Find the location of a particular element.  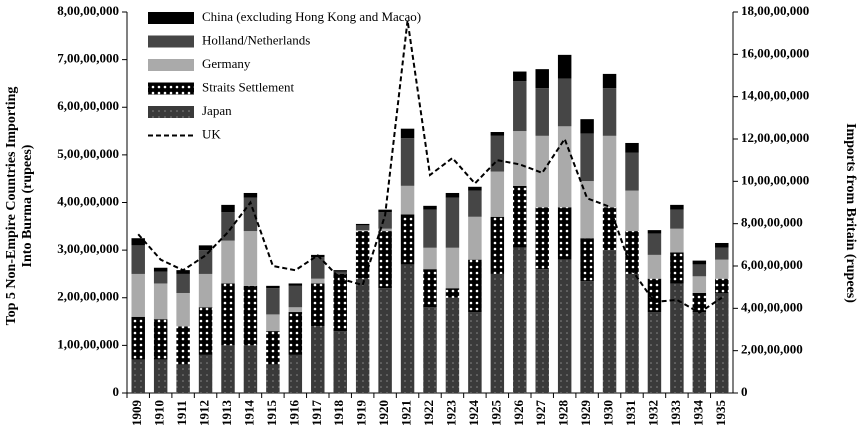

y-tick-label: 5,00,00,000 is located at coordinates (88, 153).